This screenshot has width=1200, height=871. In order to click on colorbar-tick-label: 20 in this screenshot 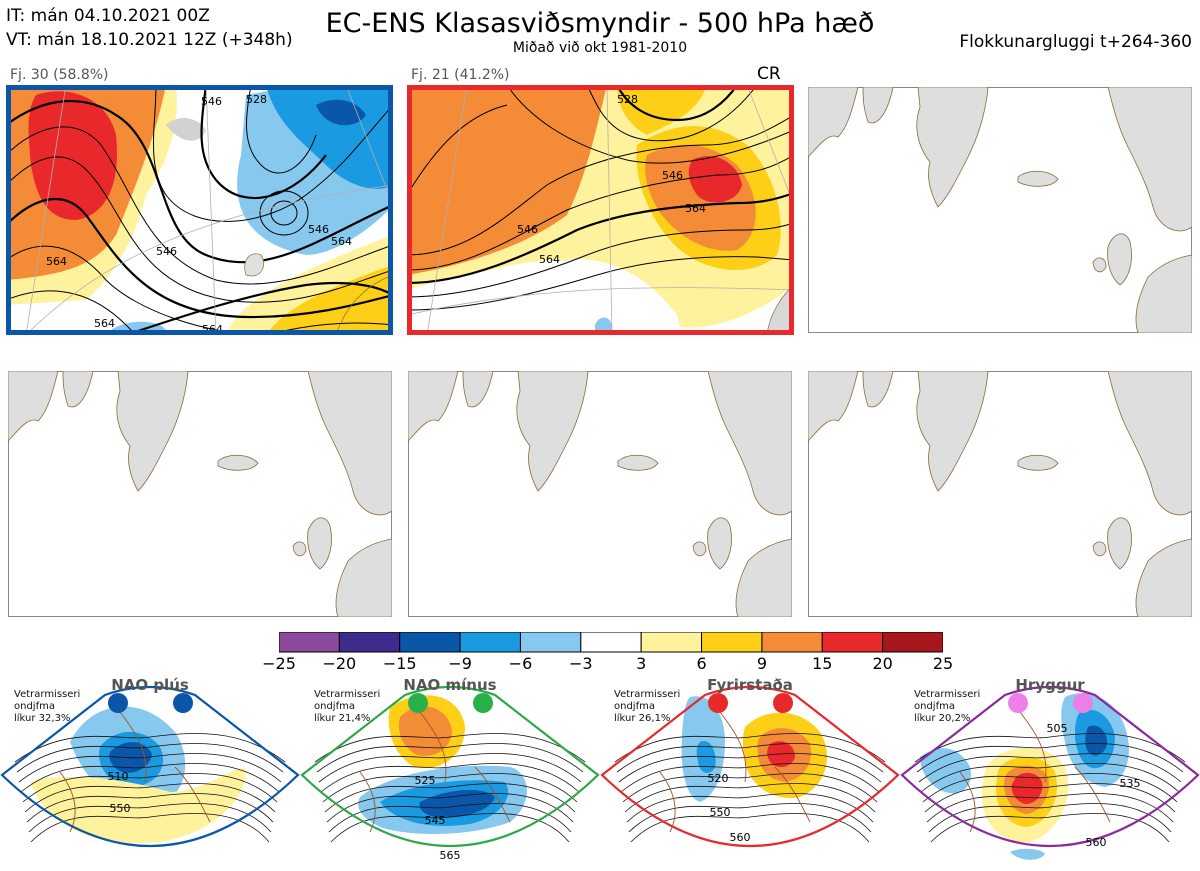, I will do `click(882, 663)`.